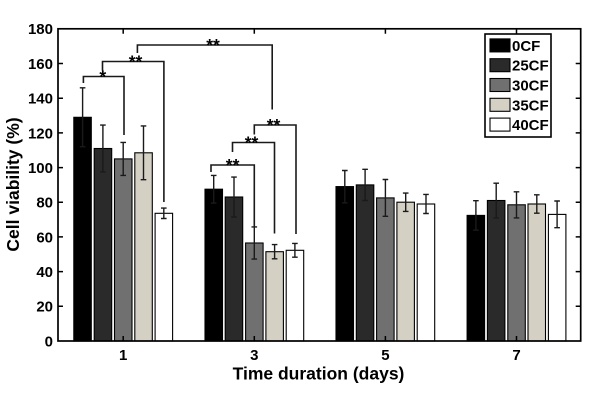  What do you see at coordinates (254, 355) in the screenshot?
I see `svg-text: 3` at bounding box center [254, 355].